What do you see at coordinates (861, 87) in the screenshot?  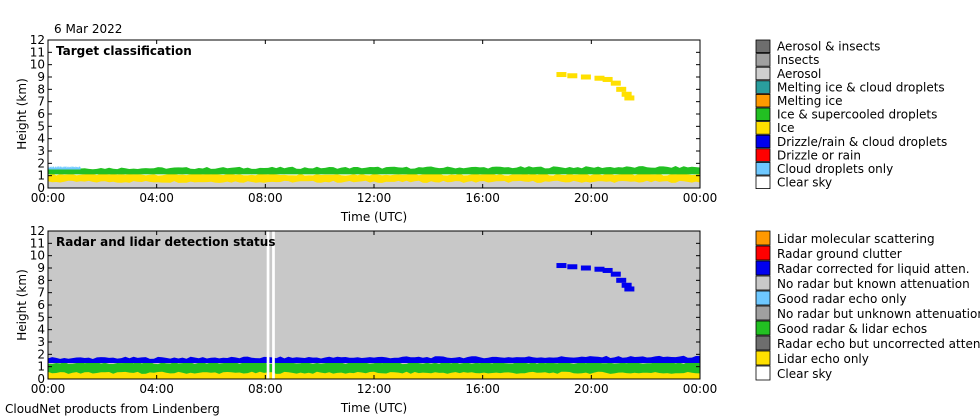 I see `legend-label: Melting ice & cloud droplets` at bounding box center [861, 87].